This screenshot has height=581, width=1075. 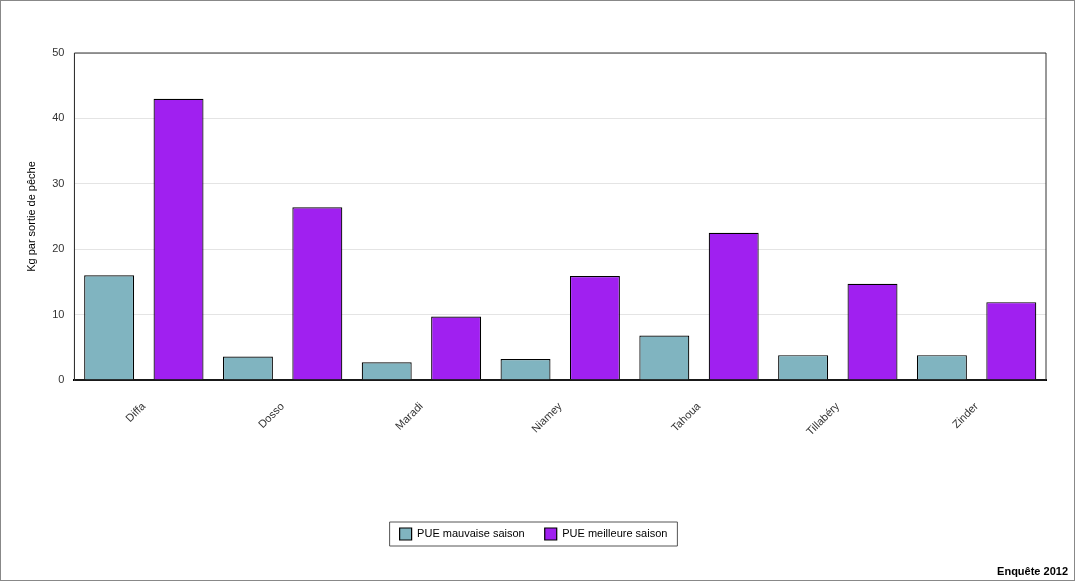 What do you see at coordinates (30, 216) in the screenshot?
I see `y-axis-title: Kg par sortie de pêche` at bounding box center [30, 216].